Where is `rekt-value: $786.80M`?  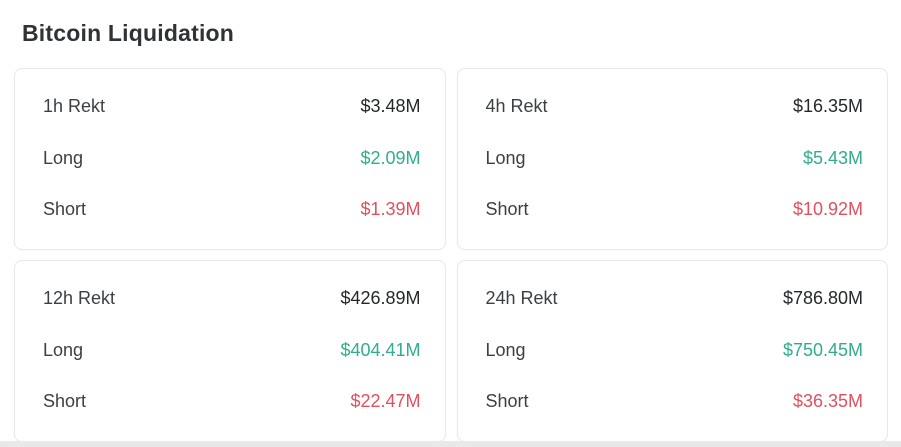 rekt-value: $786.80M is located at coordinates (822, 298).